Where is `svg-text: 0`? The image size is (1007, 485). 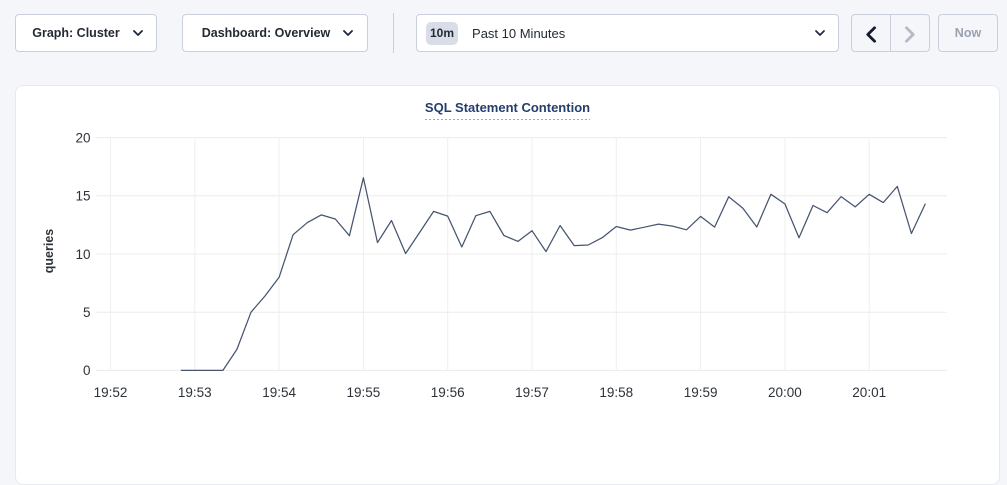 svg-text: 0 is located at coordinates (87, 370).